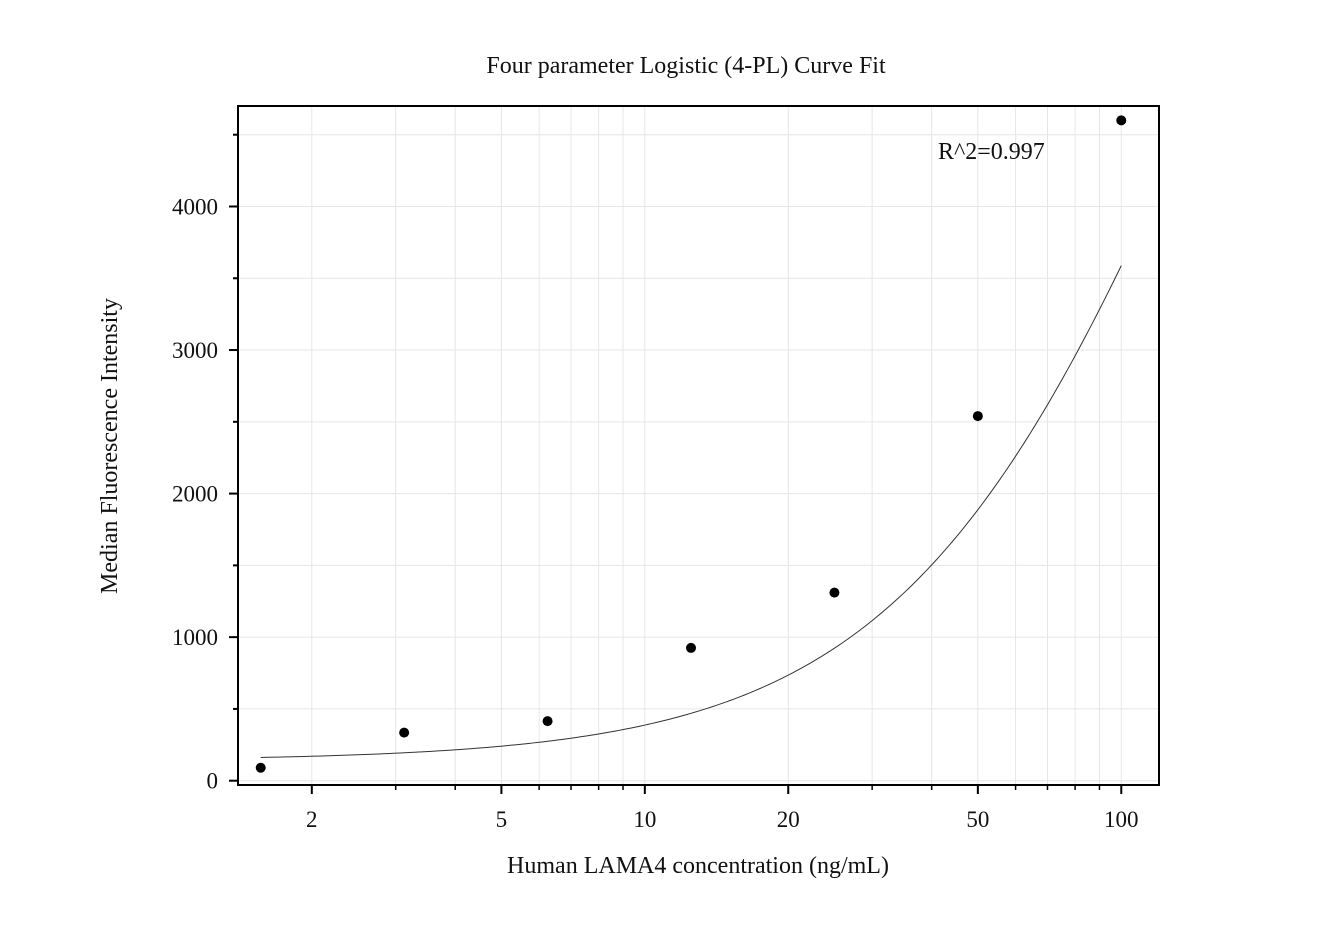 This screenshot has width=1341, height=933. What do you see at coordinates (977, 819) in the screenshot?
I see `x-tick-label: 50` at bounding box center [977, 819].